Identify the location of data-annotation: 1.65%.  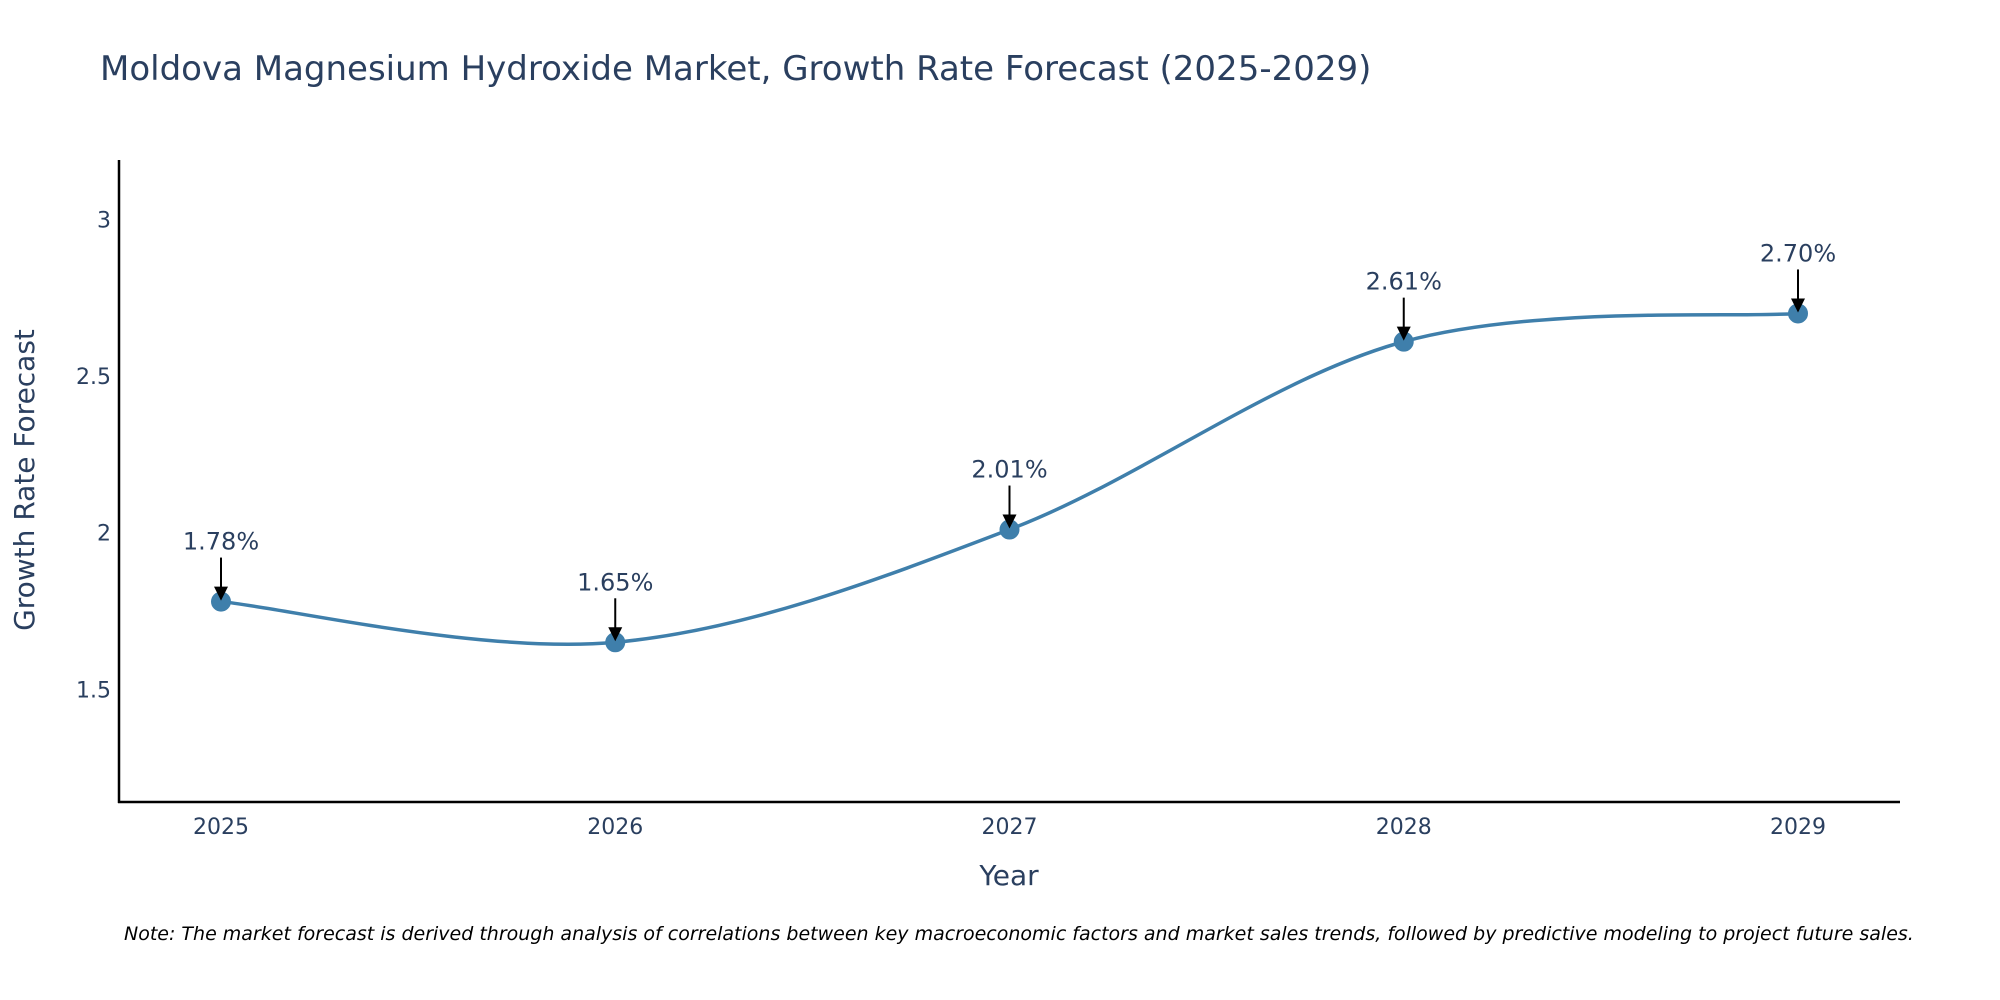
(615, 605).